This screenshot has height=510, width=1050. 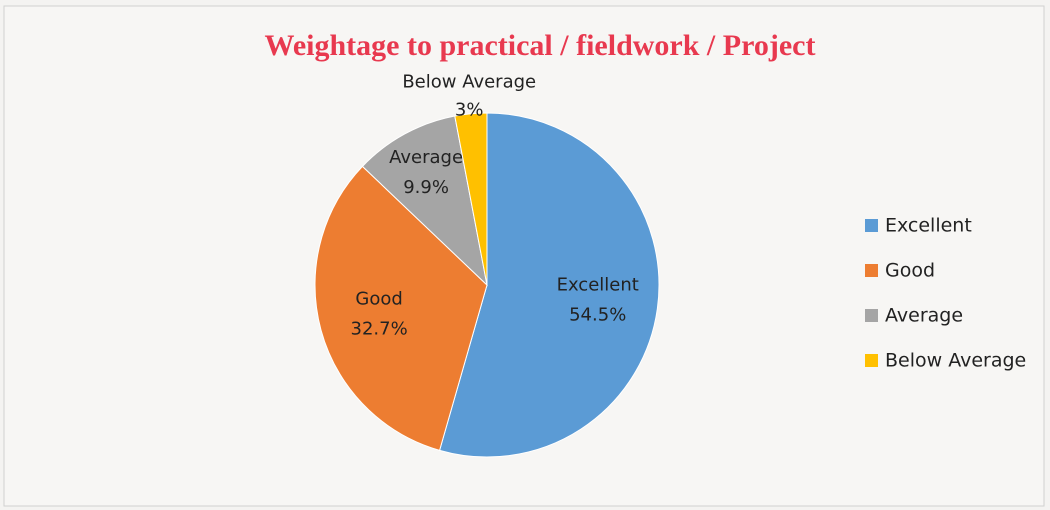 What do you see at coordinates (955, 361) in the screenshot?
I see `legend-label: Below Average` at bounding box center [955, 361].